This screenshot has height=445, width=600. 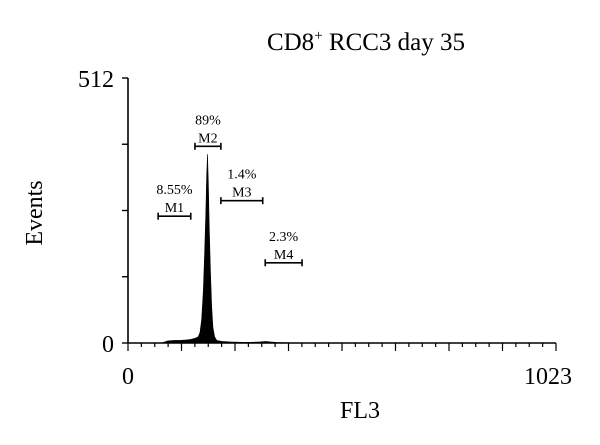 I want to click on chart-title-main: CD8, so click(x=290, y=42).